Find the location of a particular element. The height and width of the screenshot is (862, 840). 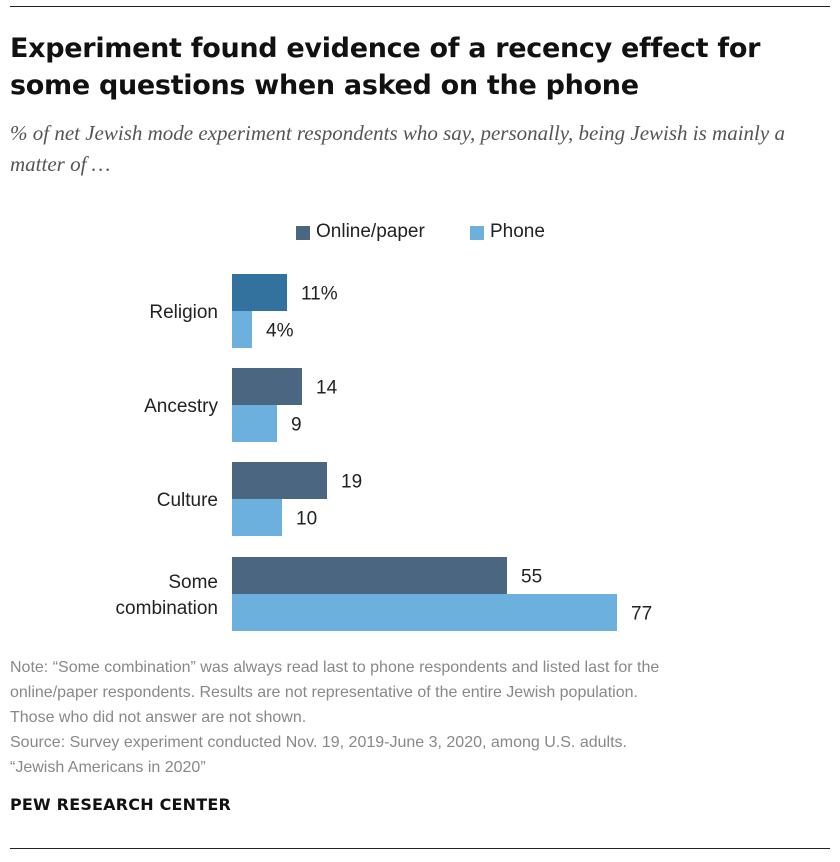

data-label-online-1: 14 is located at coordinates (327, 388).